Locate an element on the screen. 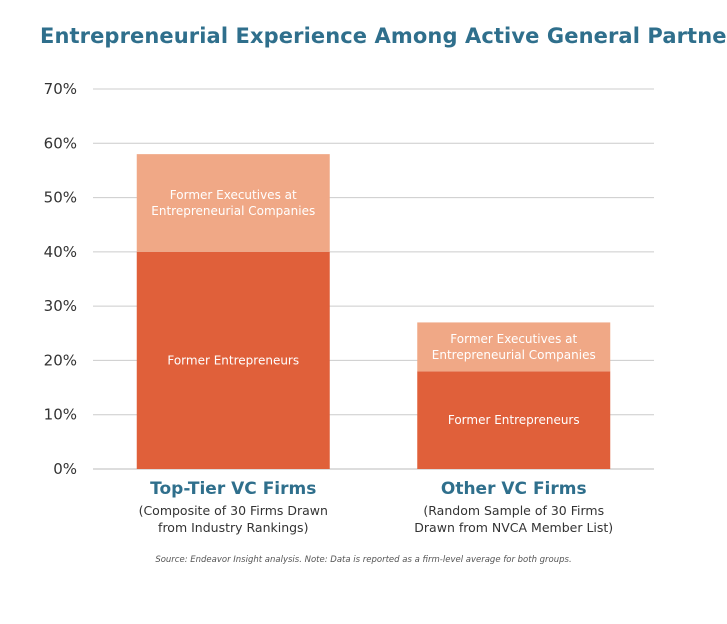 The width and height of the screenshot is (727, 624). y-tick-label: 60% is located at coordinates (60, 143).